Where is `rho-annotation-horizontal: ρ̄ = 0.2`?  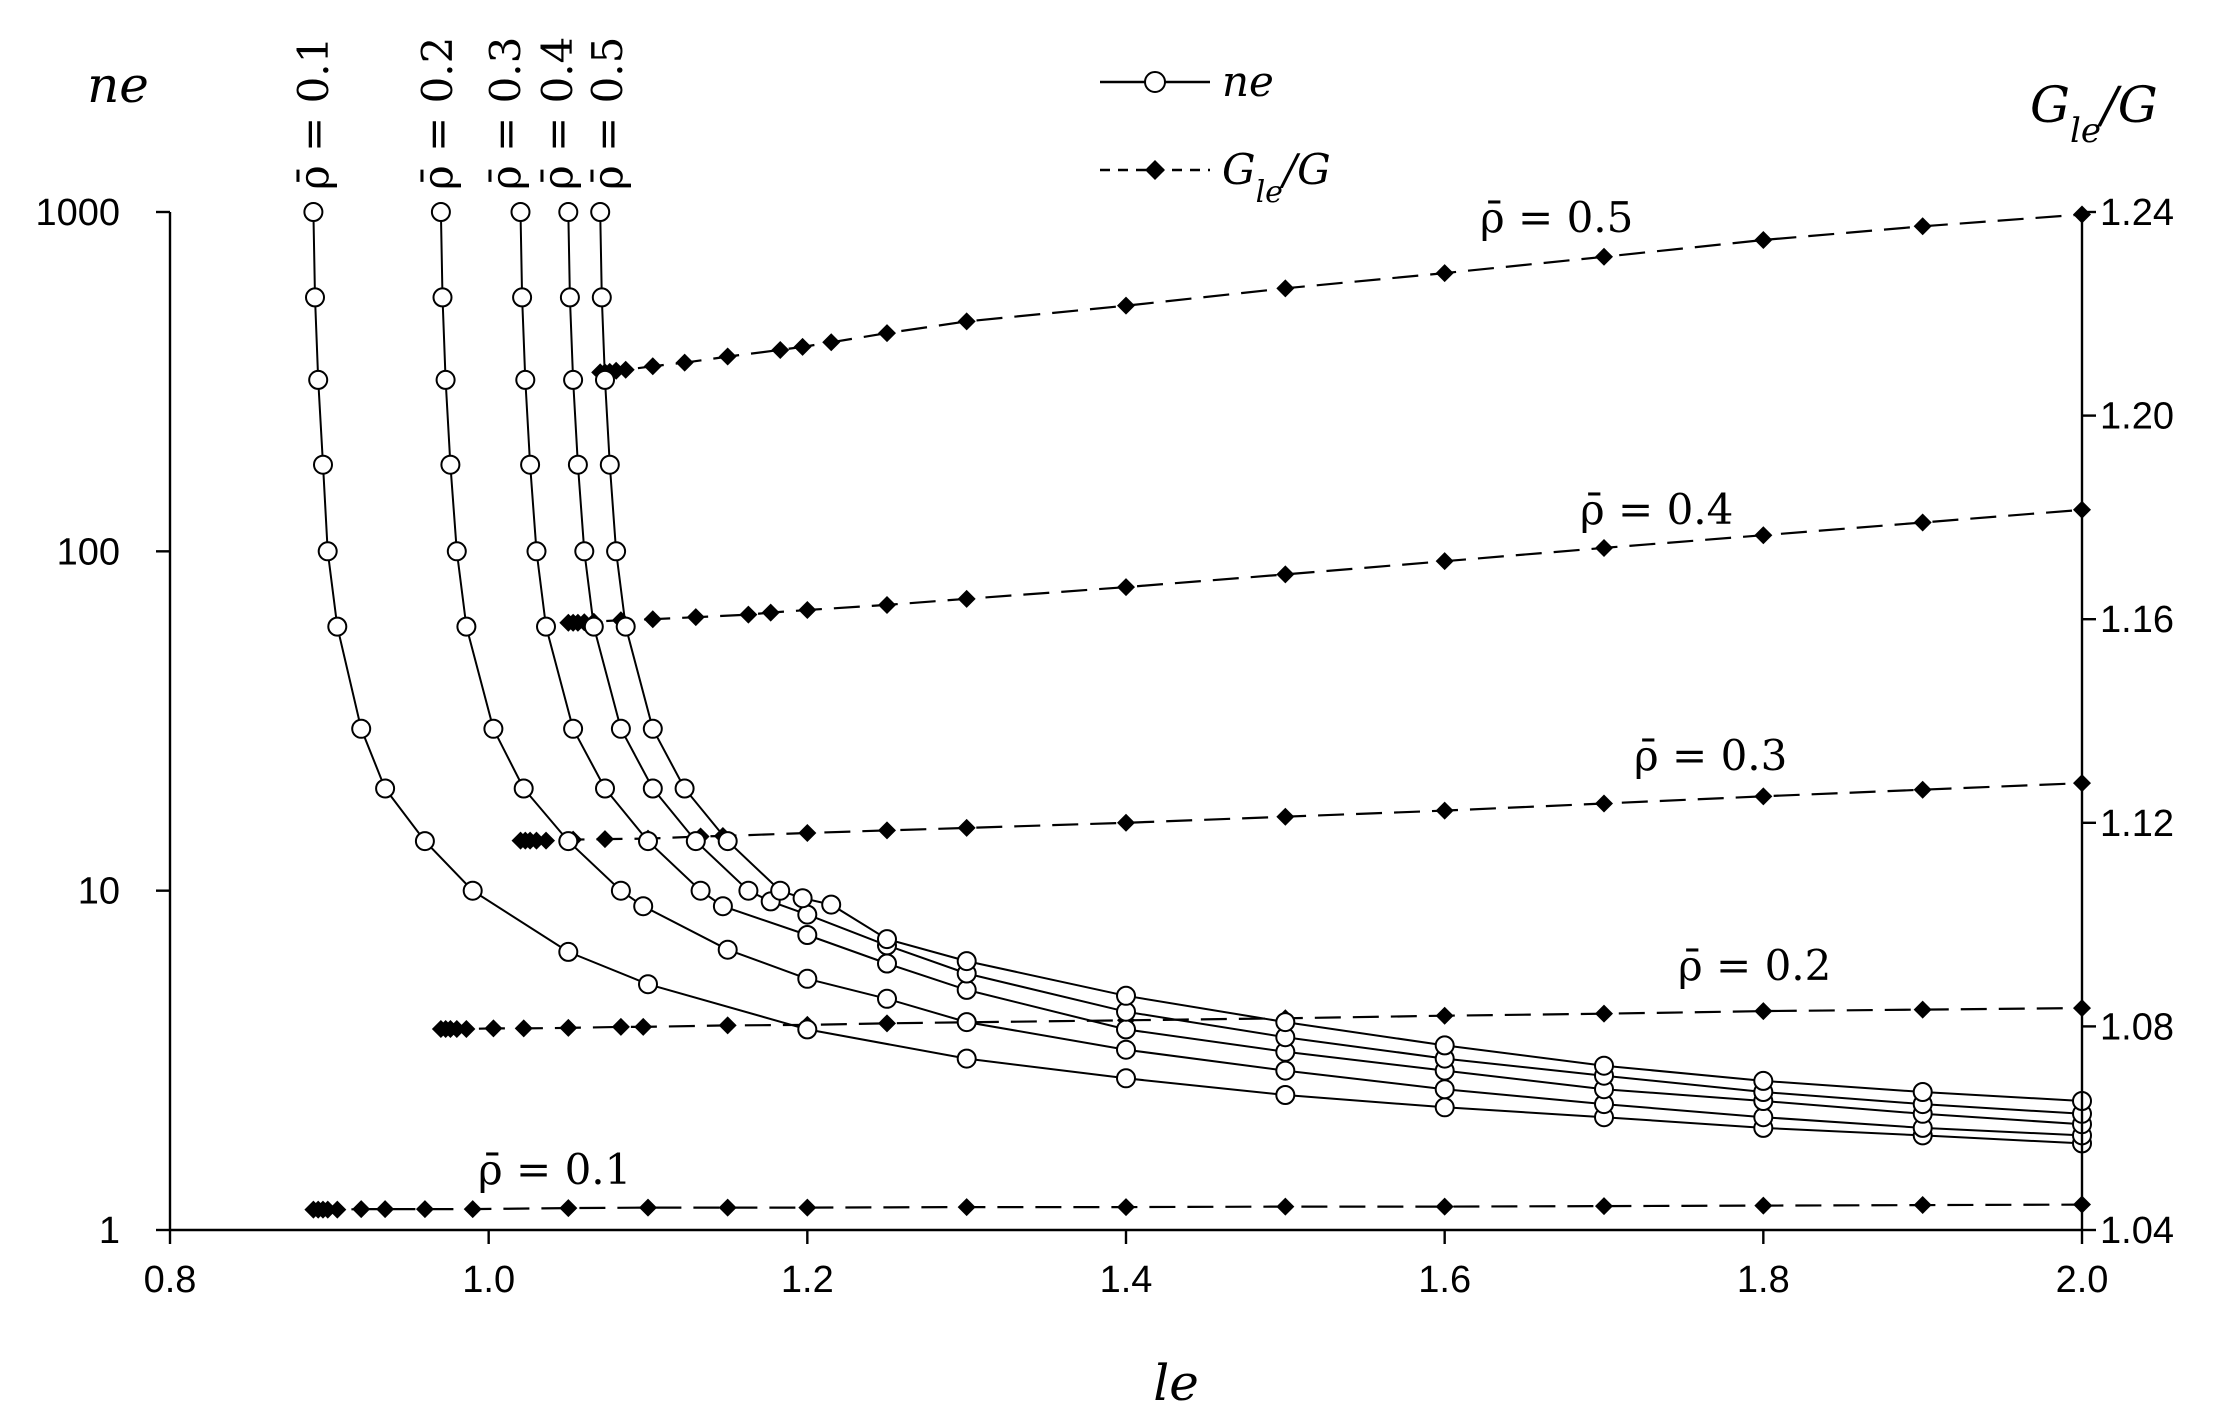 rho-annotation-horizontal: ρ̄ = 0.2 is located at coordinates (1754, 965).